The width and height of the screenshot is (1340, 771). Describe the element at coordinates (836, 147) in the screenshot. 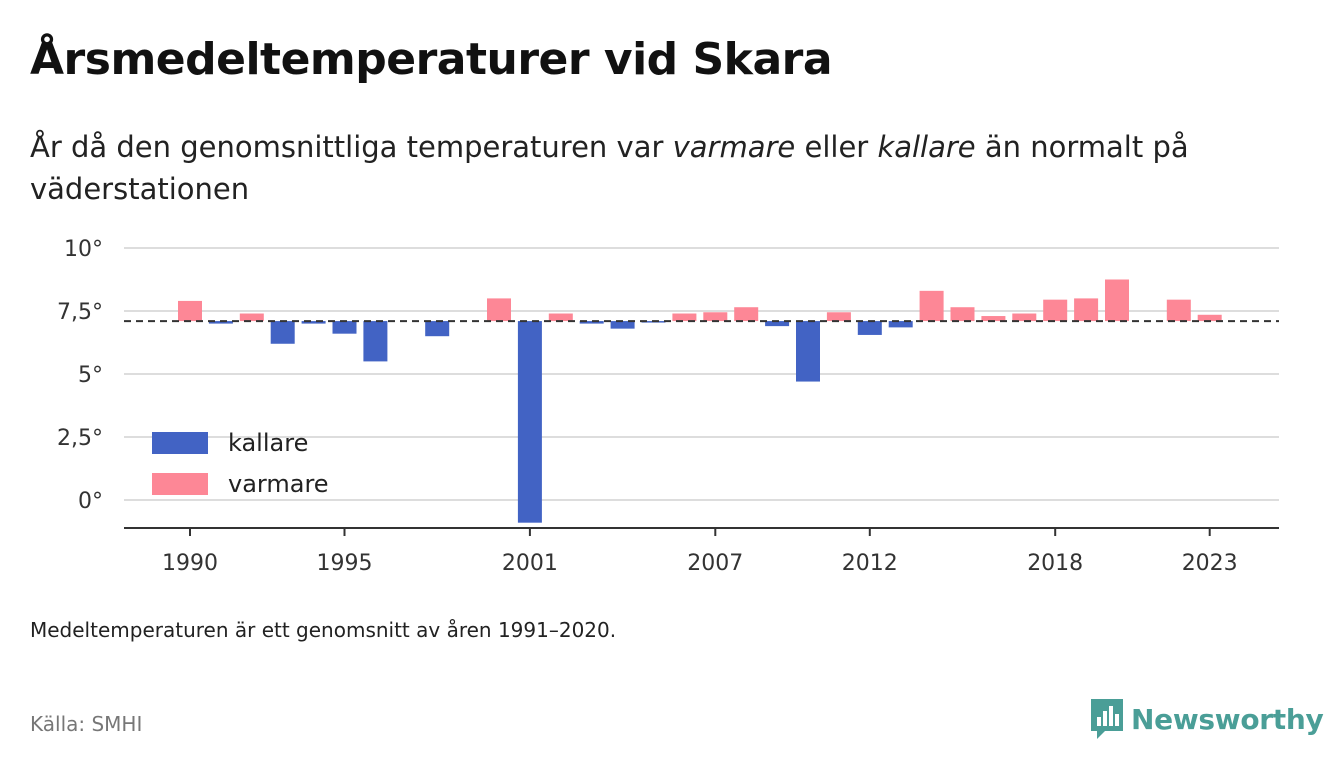

I see `subtitle-part2: eller` at that location.